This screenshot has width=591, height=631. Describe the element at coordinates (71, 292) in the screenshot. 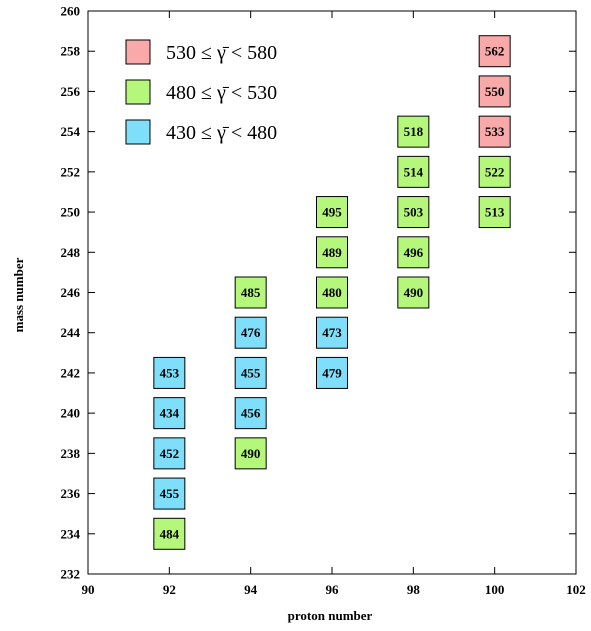

I see `y-tick-label: 246` at that location.